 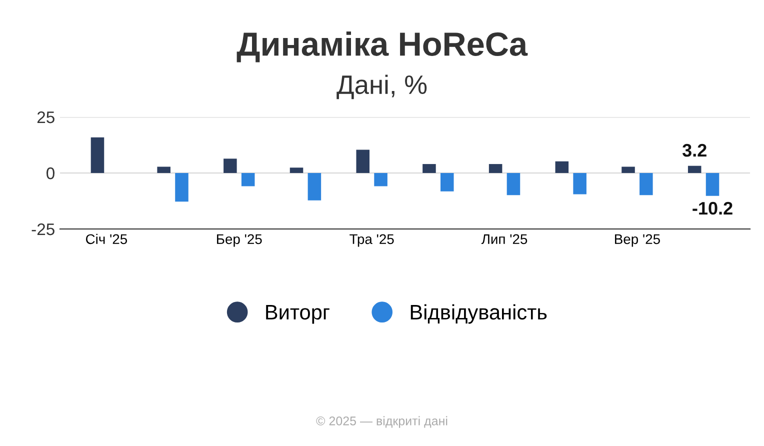 What do you see at coordinates (372, 240) in the screenshot?
I see `x-tick-label: Тра '25` at bounding box center [372, 240].